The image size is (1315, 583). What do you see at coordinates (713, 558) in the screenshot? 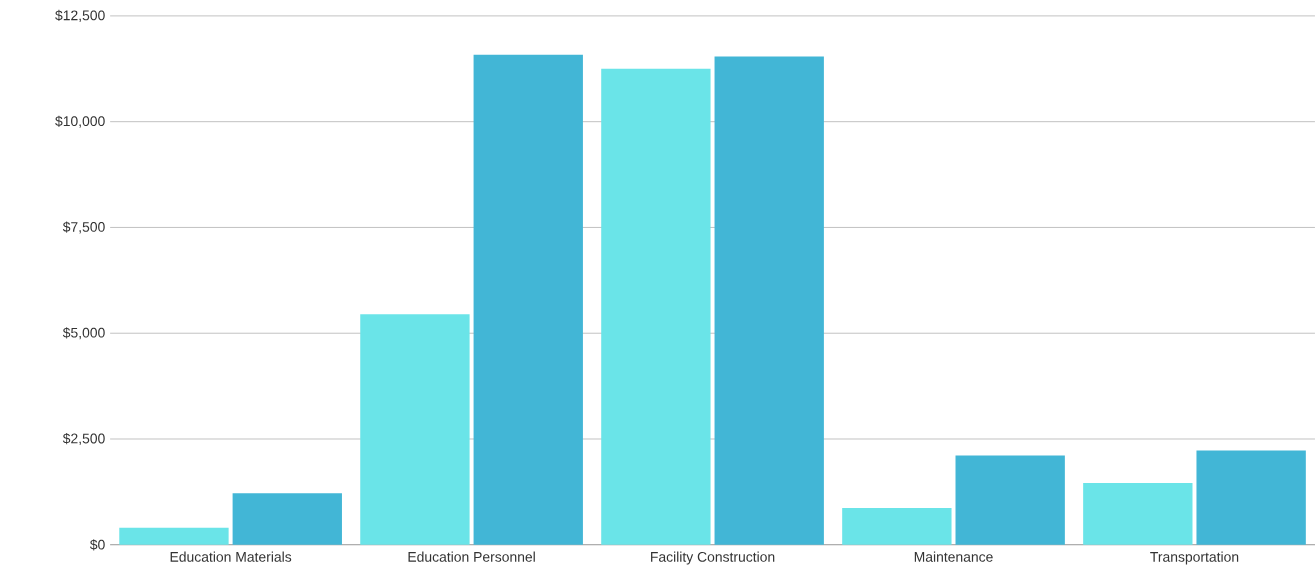
I see `x-tick-label: Facility Construction` at bounding box center [713, 558].